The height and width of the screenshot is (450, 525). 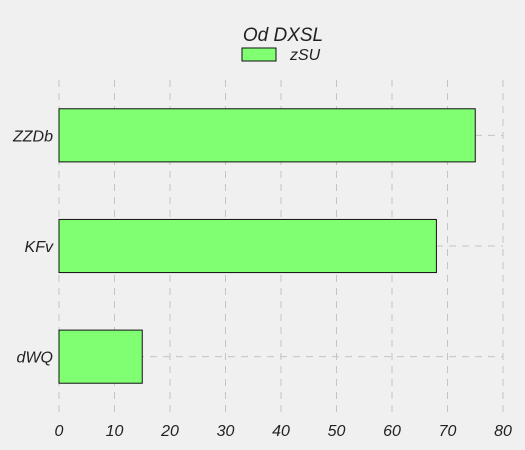 What do you see at coordinates (35, 358) in the screenshot?
I see `y-tick-label-dwq: dWQ` at bounding box center [35, 358].